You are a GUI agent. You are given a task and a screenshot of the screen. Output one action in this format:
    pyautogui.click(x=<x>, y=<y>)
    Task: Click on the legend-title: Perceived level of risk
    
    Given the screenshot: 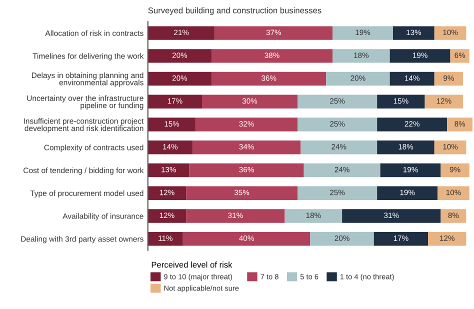 What is the action you would take?
    pyautogui.click(x=192, y=265)
    